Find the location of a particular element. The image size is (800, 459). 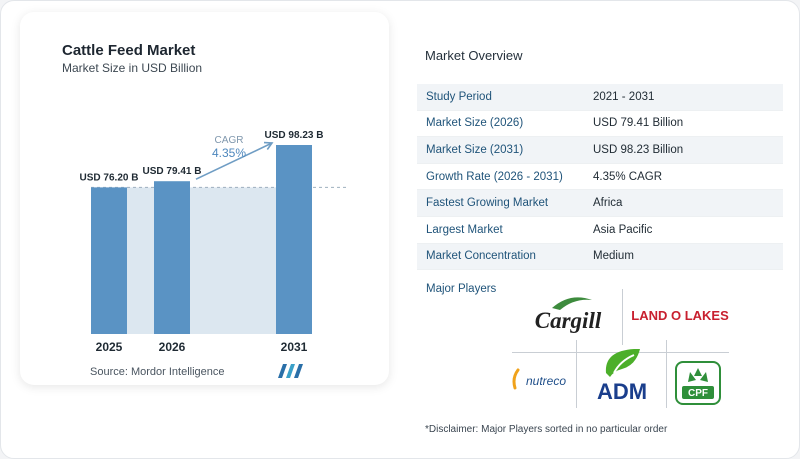

table-row: Largest Market Asia Pacific is located at coordinates (600, 230).